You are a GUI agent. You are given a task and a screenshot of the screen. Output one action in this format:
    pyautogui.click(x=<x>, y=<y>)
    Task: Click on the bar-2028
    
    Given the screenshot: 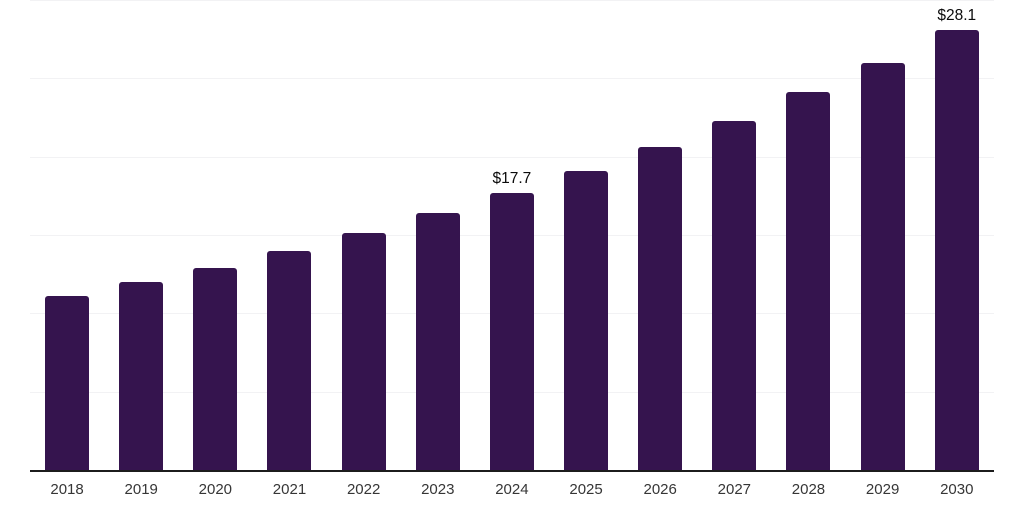 What is the action you would take?
    pyautogui.click(x=808, y=281)
    